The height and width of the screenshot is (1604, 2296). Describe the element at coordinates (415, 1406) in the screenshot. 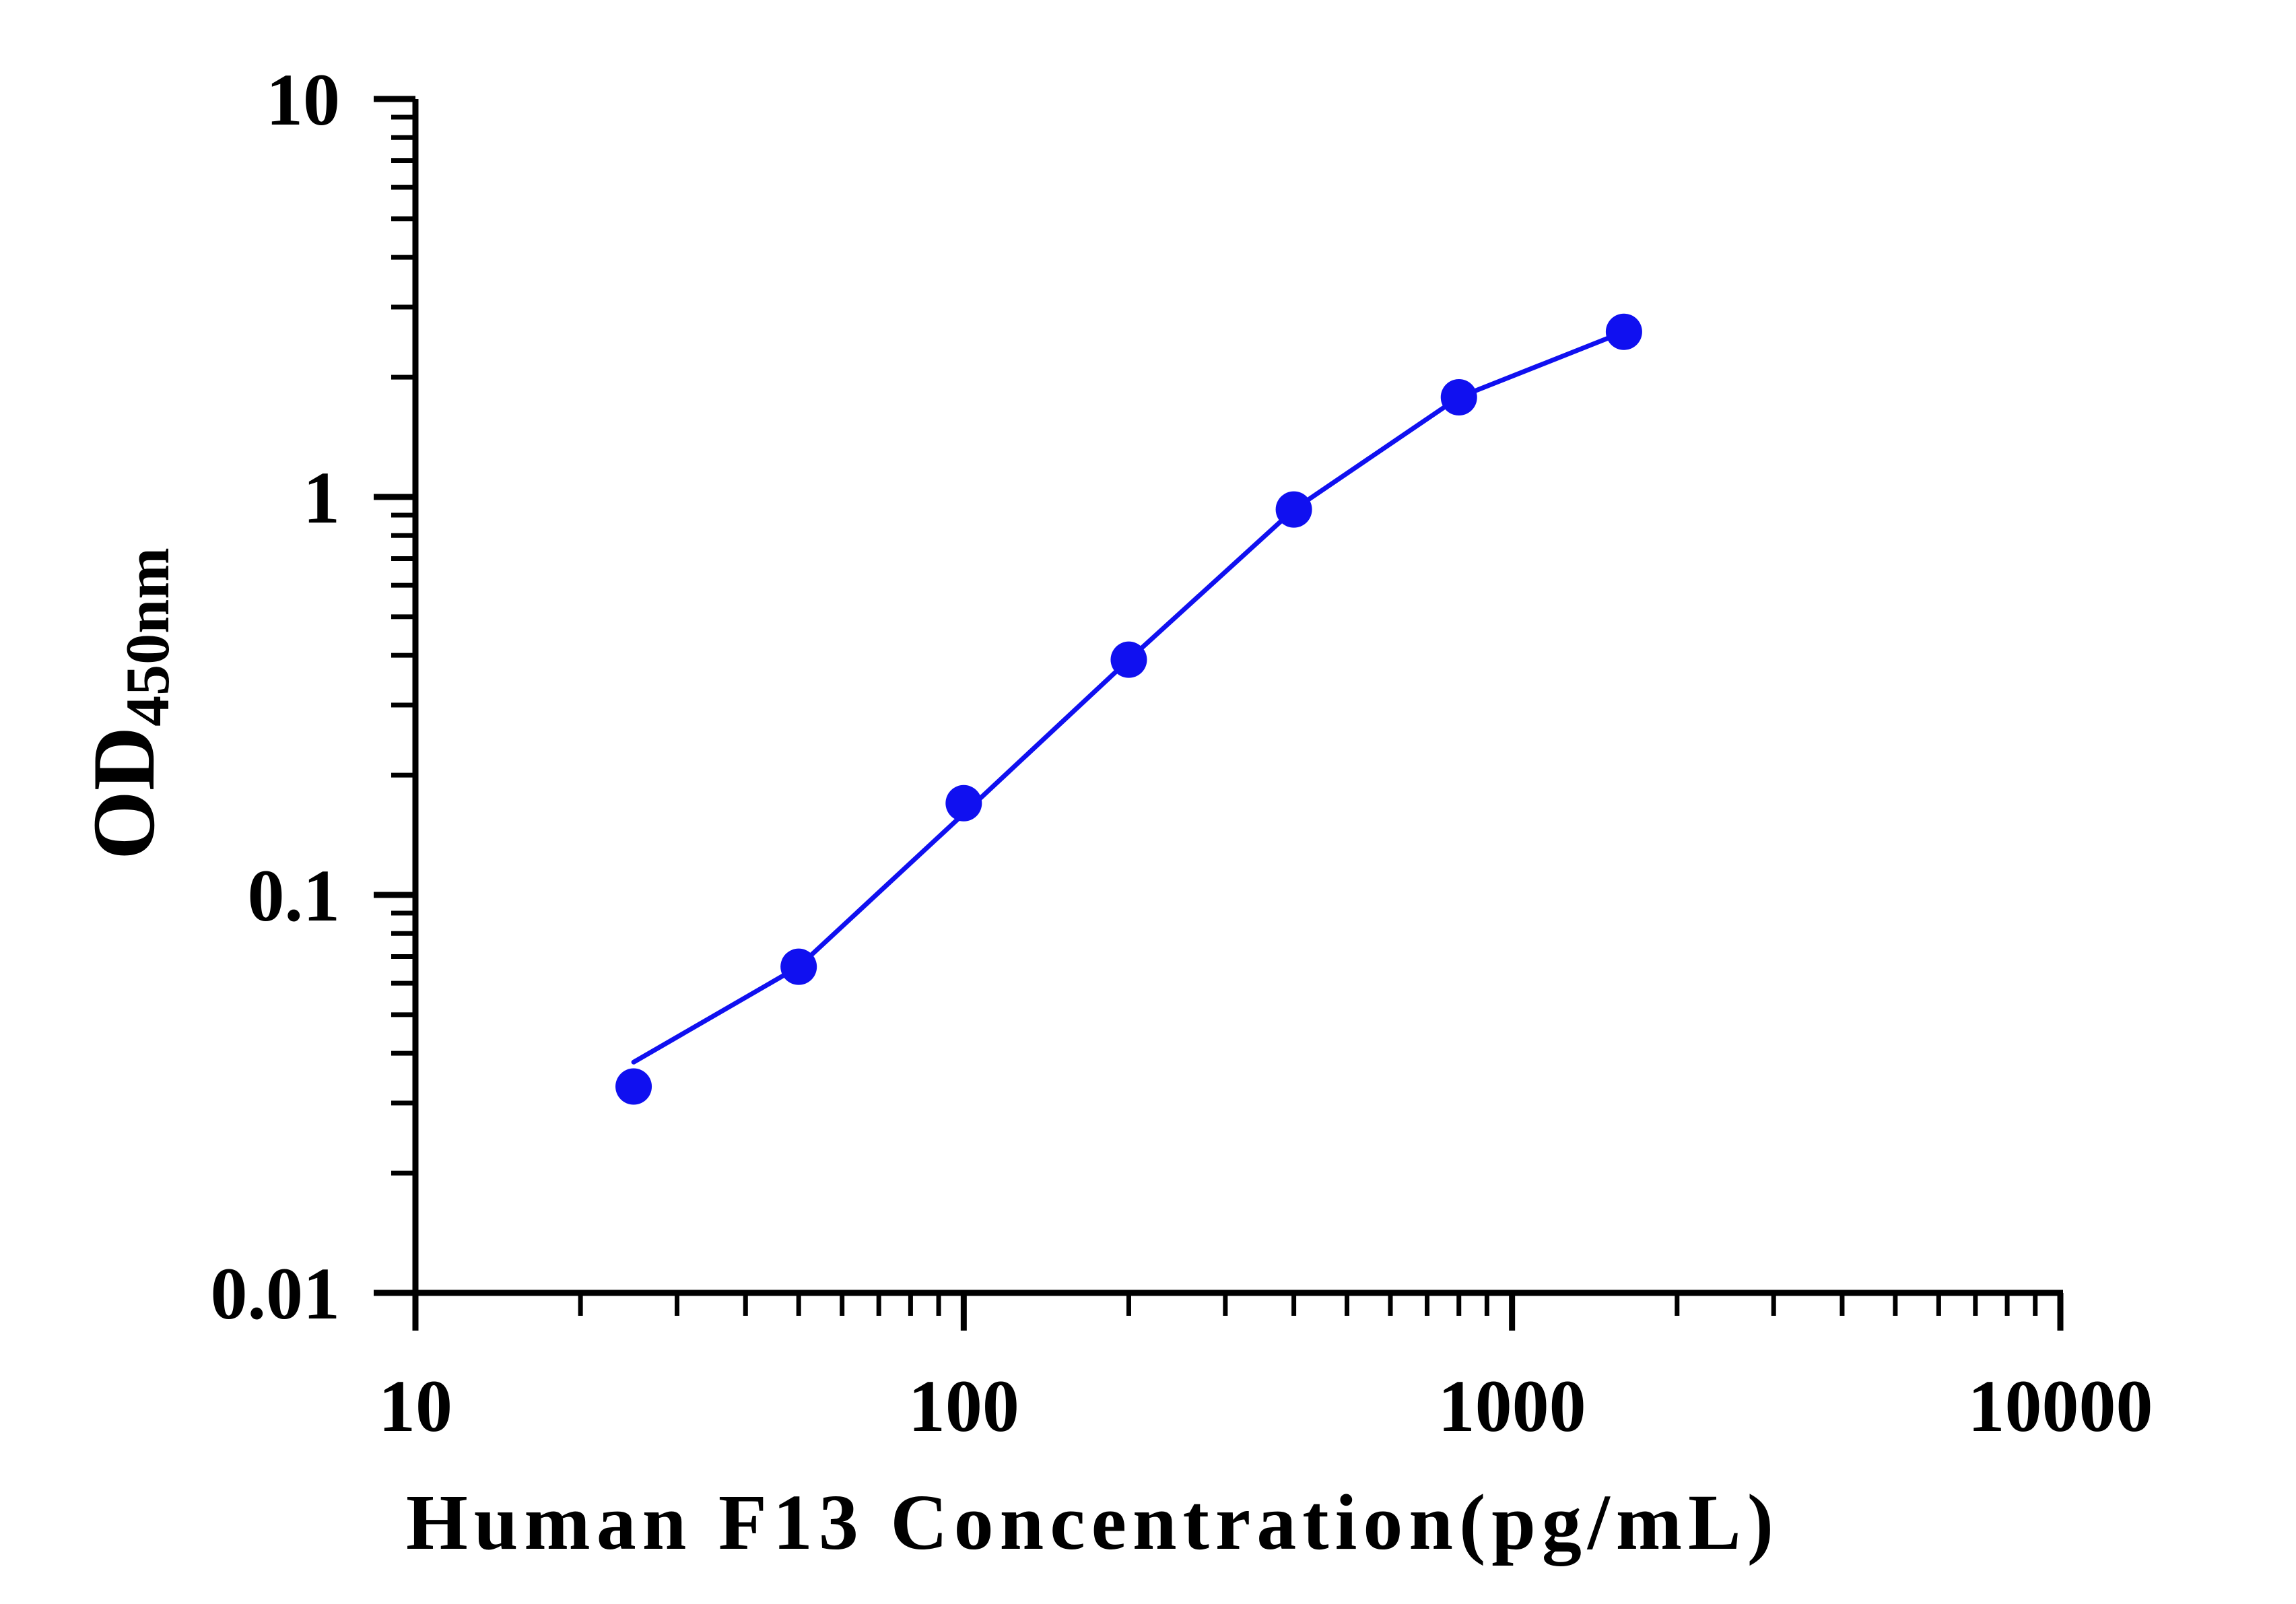

I see `x-tick-label: 10` at that location.